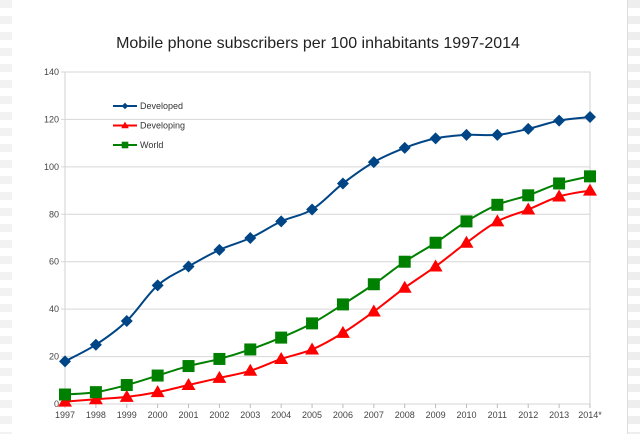 This screenshot has width=640, height=434. What do you see at coordinates (51, 119) in the screenshot?
I see `y-tick-label: 120` at bounding box center [51, 119].